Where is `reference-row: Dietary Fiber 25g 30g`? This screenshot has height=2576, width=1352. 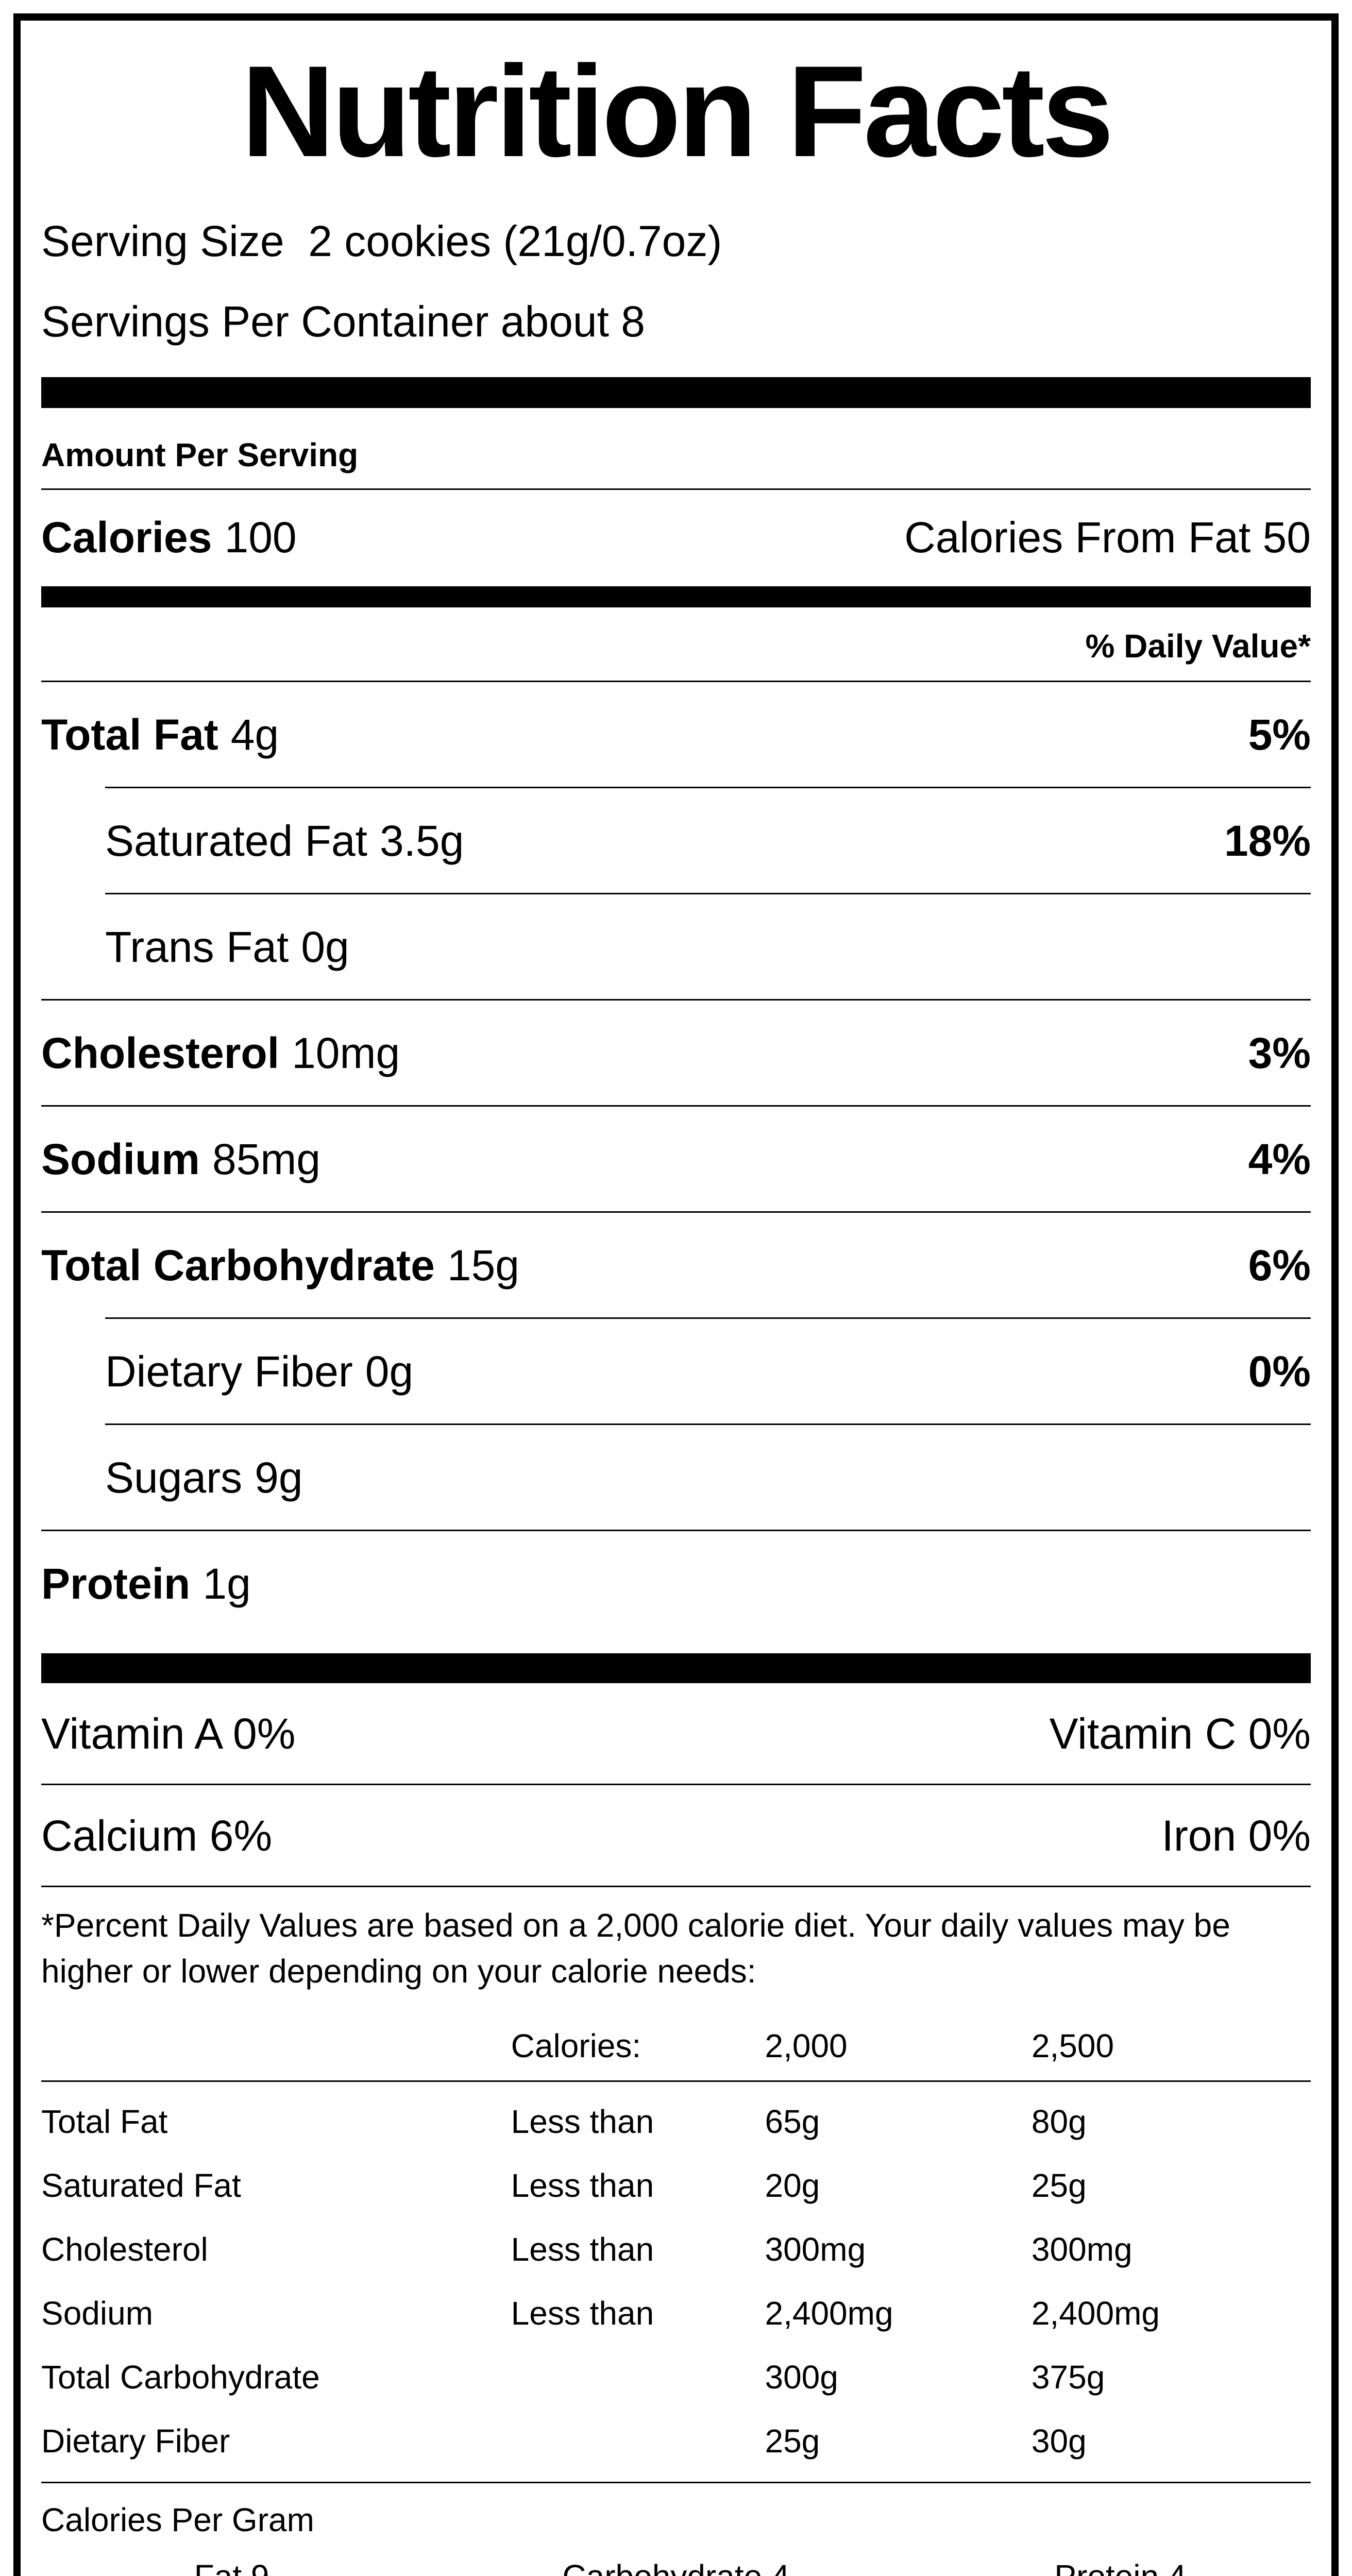 reference-row: Dietary Fiber 25g 30g is located at coordinates (676, 2441).